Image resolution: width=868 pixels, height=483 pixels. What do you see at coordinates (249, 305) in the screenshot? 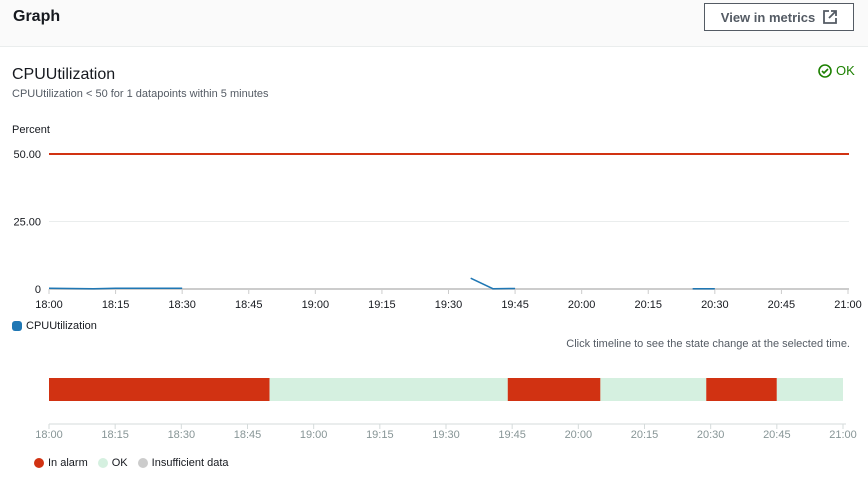
I see `x-tick-label: 18:45` at bounding box center [249, 305].